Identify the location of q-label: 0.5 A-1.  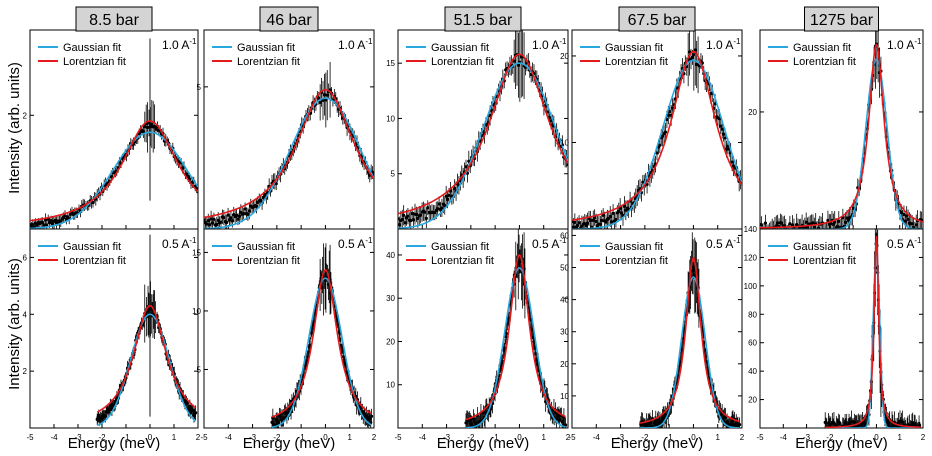
(904, 243).